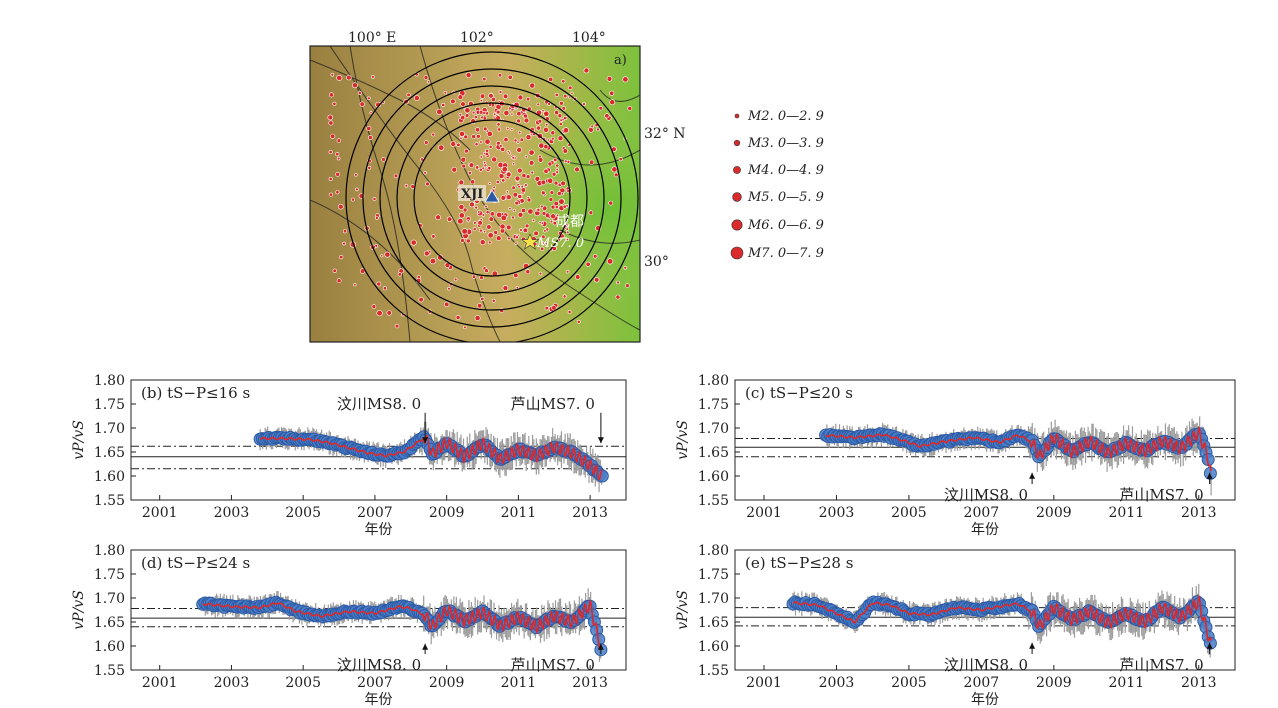 This screenshot has height=708, width=1278. I want to click on epicenter-star-icon, so click(530, 241).